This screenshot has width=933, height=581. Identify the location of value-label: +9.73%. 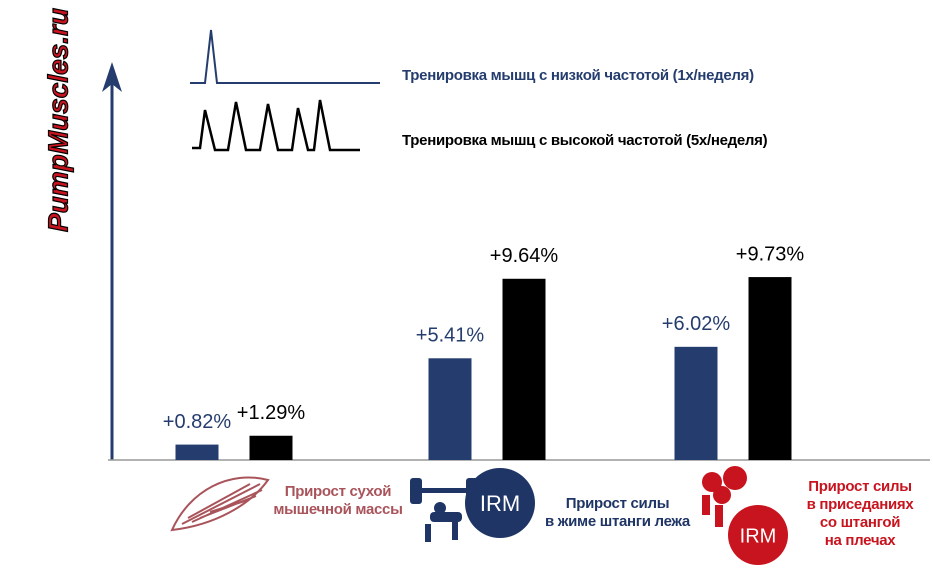
(770, 254).